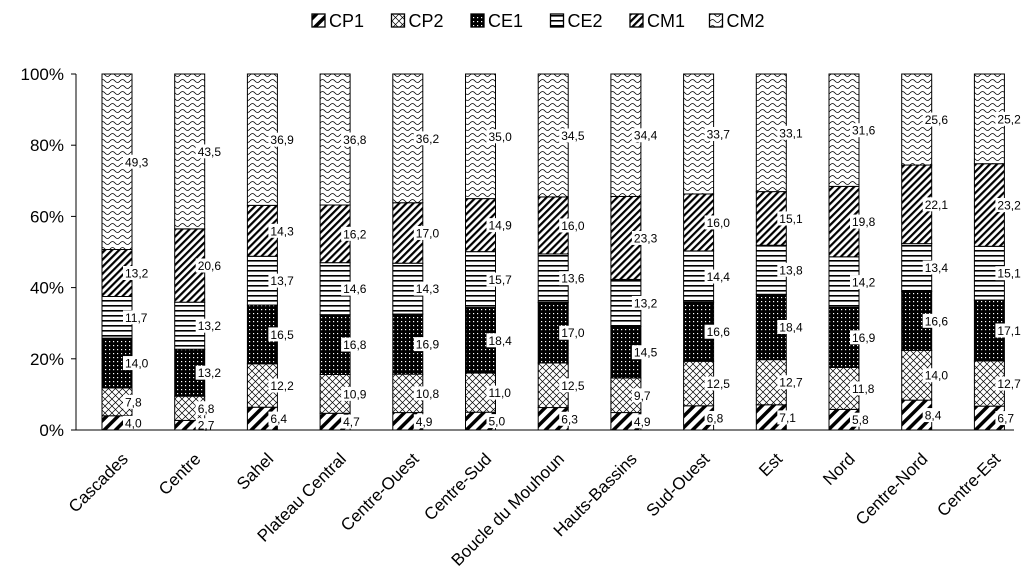 Image resolution: width=1031 pixels, height=572 pixels. I want to click on data-label: 6,7, so click(1005, 419).